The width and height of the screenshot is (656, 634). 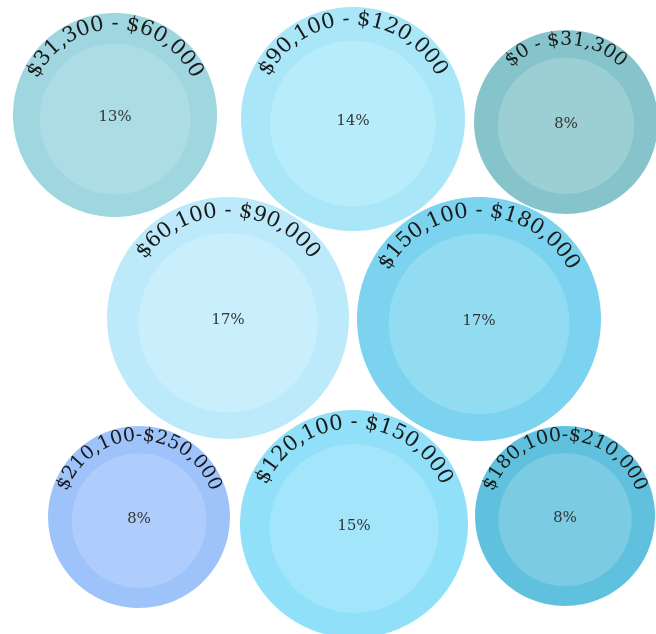 I want to click on value-label-180-100-210-000: 8%, so click(x=565, y=517).